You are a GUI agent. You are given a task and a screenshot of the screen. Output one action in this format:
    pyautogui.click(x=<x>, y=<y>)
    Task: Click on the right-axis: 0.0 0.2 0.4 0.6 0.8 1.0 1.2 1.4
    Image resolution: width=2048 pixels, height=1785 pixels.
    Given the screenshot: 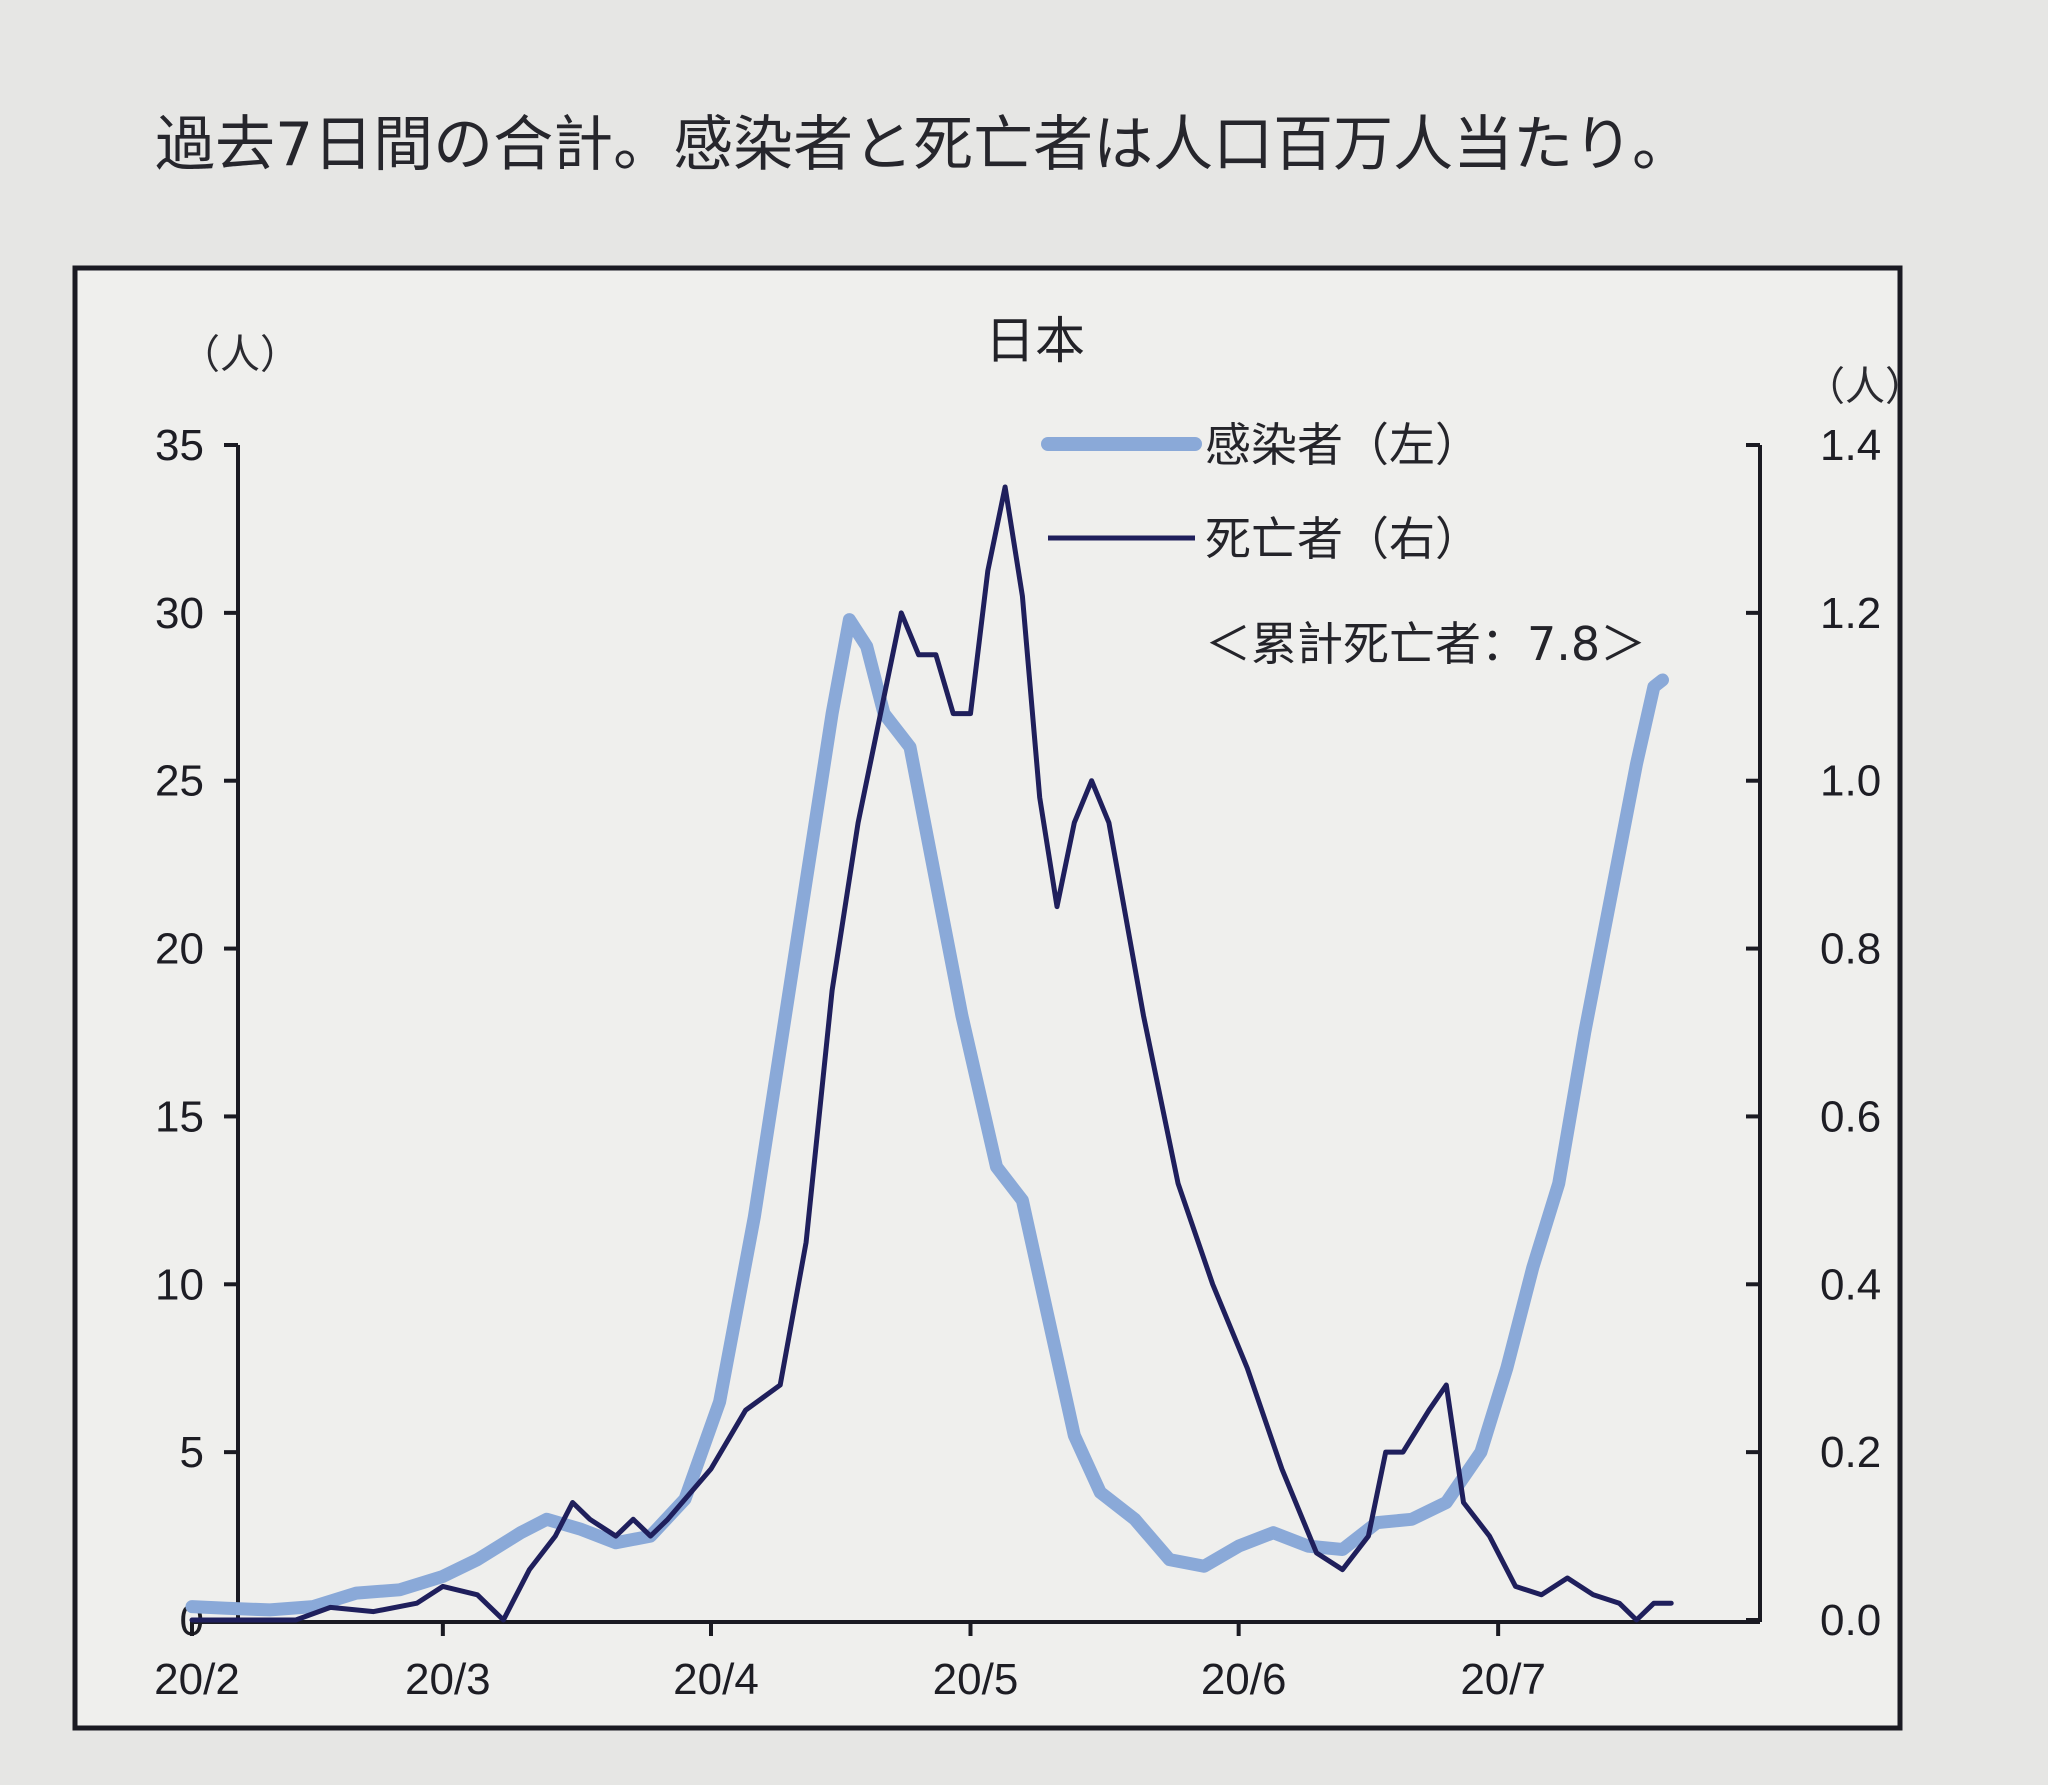 What is the action you would take?
    pyautogui.click(x=1813, y=1033)
    